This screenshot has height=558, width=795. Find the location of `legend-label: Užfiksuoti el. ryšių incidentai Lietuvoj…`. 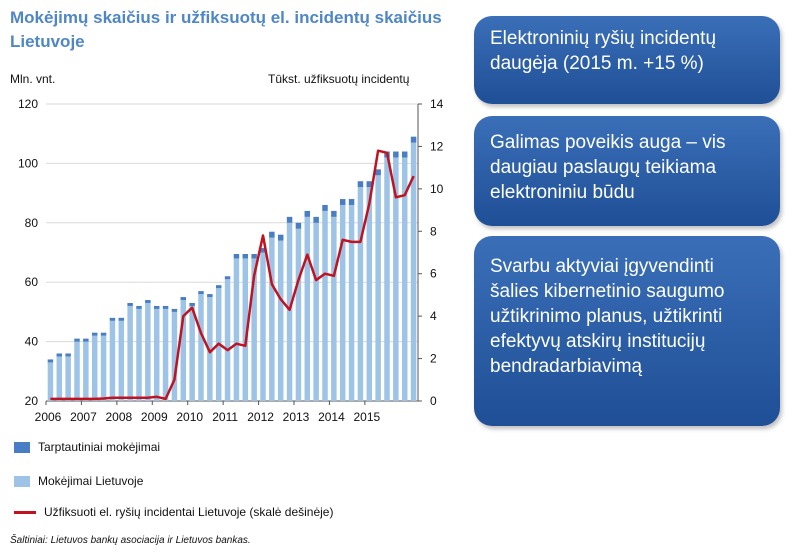

legend-label: Užfiksuoti el. ryšių incidentai Lietuvoj… is located at coordinates (189, 512).